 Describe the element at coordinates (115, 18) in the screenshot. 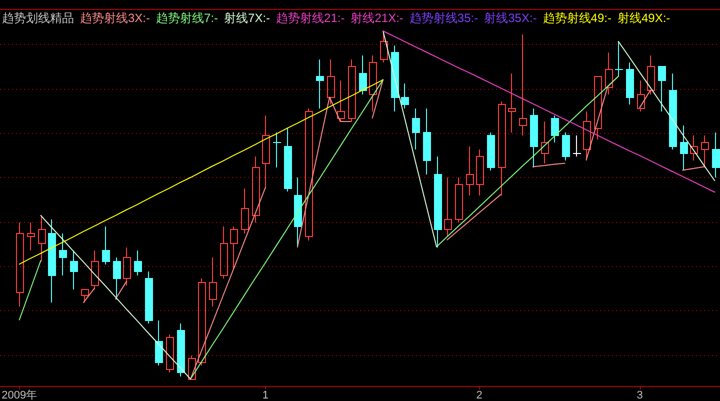

I see `text: 趋势射线3X:-` at that location.